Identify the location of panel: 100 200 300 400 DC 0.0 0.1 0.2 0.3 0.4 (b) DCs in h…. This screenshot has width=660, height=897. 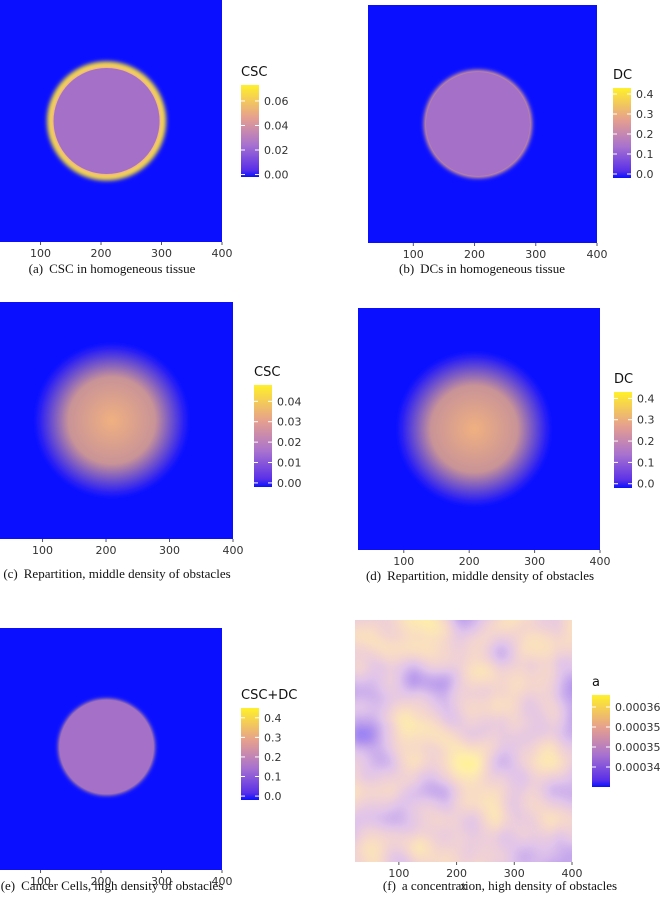
(511, 140).